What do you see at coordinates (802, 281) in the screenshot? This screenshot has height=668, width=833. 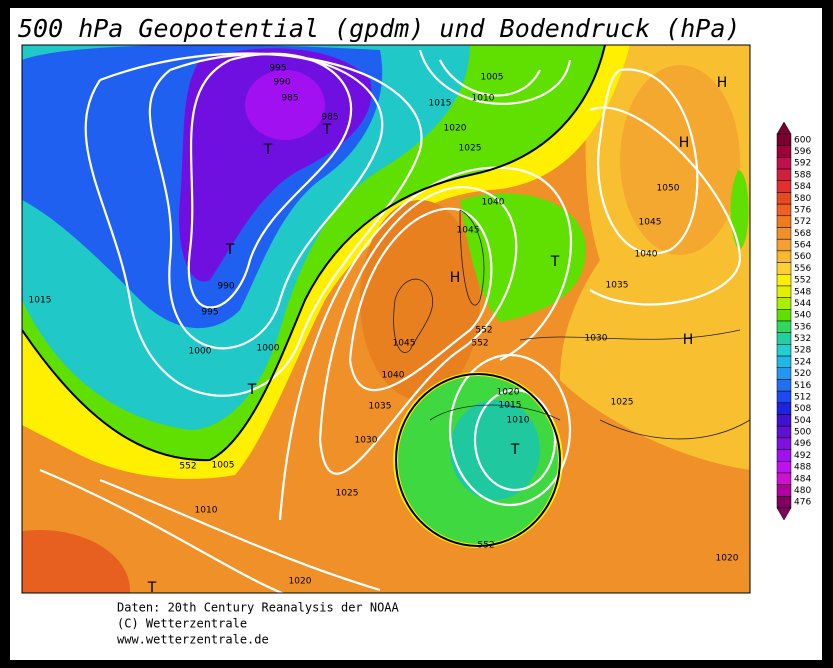 I see `colorbar-label: 552` at bounding box center [802, 281].